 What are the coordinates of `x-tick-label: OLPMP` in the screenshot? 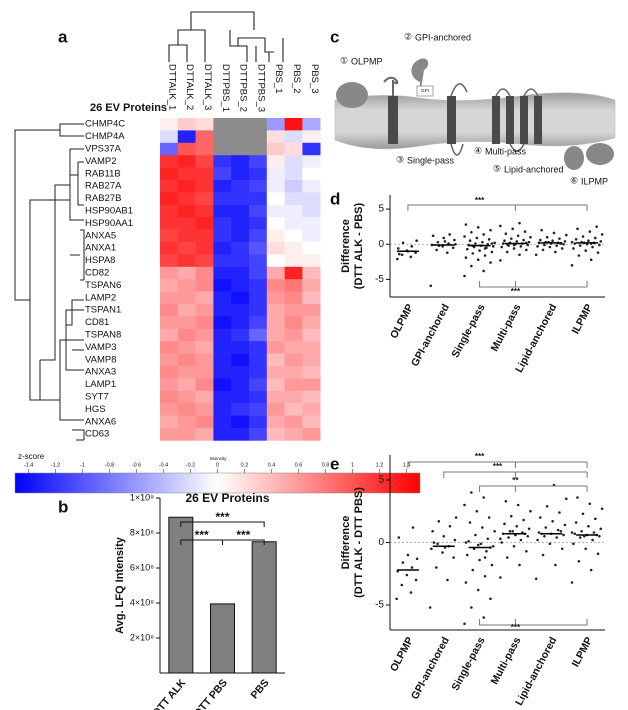 It's located at (402, 321).